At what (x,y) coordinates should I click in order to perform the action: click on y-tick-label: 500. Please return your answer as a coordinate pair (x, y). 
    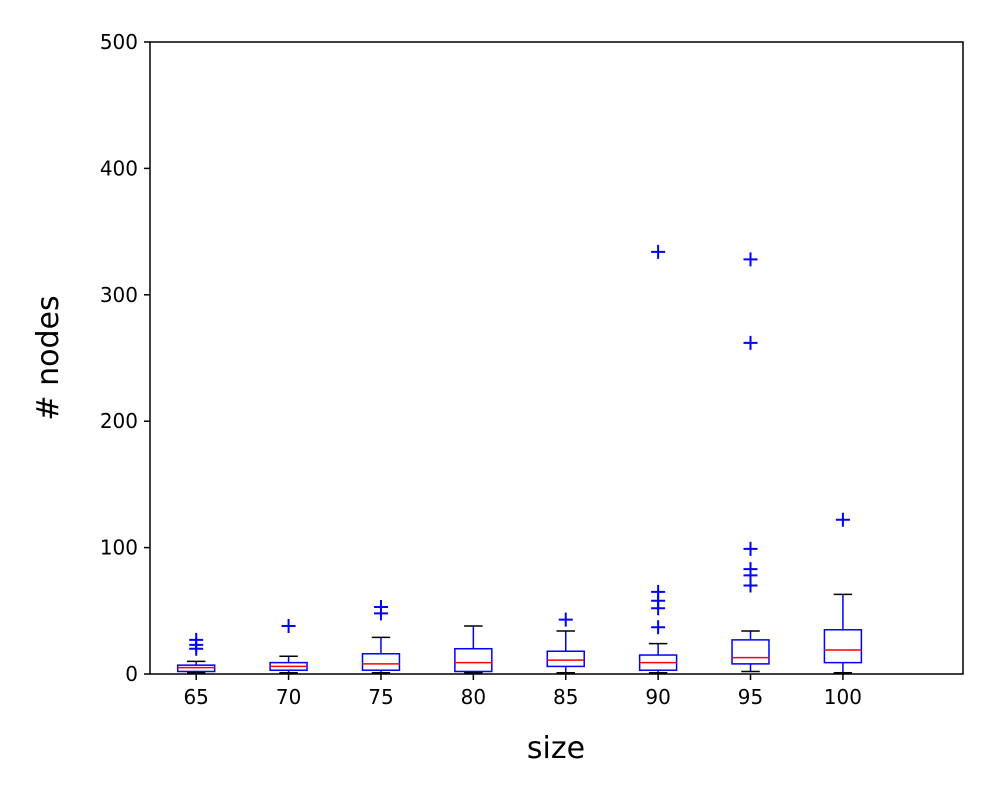
    Looking at the image, I should click on (119, 42).